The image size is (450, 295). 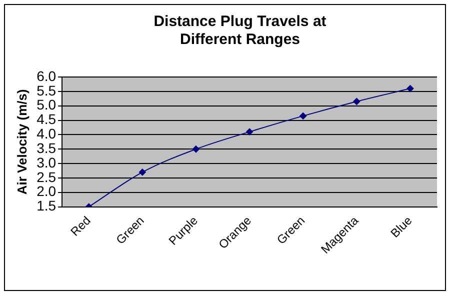 I want to click on y-tick-label: 2.5, so click(x=46, y=176).